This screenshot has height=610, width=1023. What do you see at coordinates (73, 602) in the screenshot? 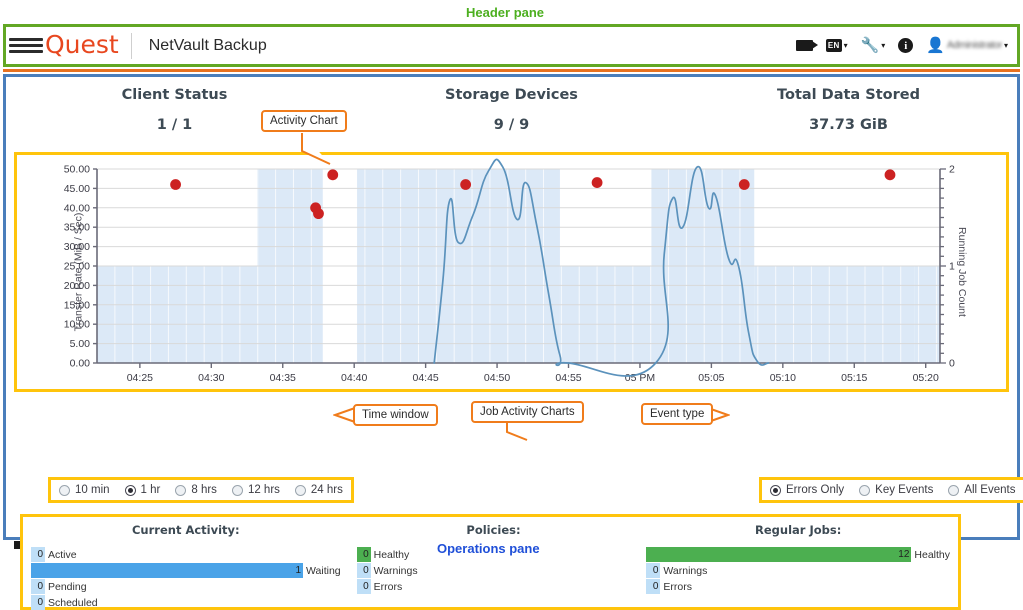
I see `bar-label: Scheduled` at bounding box center [73, 602].